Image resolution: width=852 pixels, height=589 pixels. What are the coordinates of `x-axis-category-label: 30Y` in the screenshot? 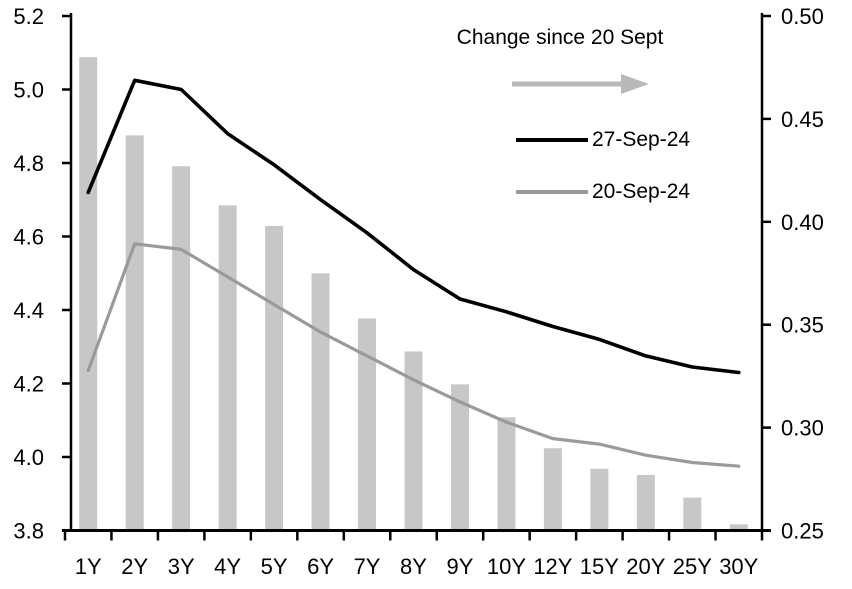 It's located at (738, 566).